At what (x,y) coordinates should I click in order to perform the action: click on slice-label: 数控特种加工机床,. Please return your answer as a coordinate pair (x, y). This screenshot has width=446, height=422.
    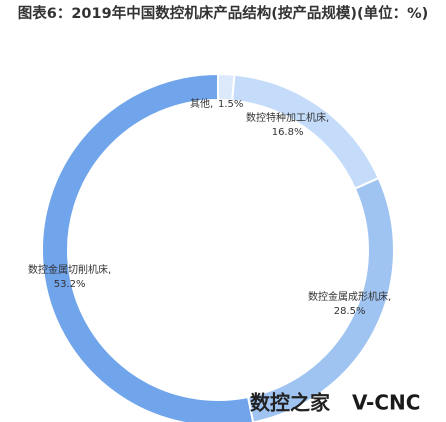
    Looking at the image, I should click on (287, 117).